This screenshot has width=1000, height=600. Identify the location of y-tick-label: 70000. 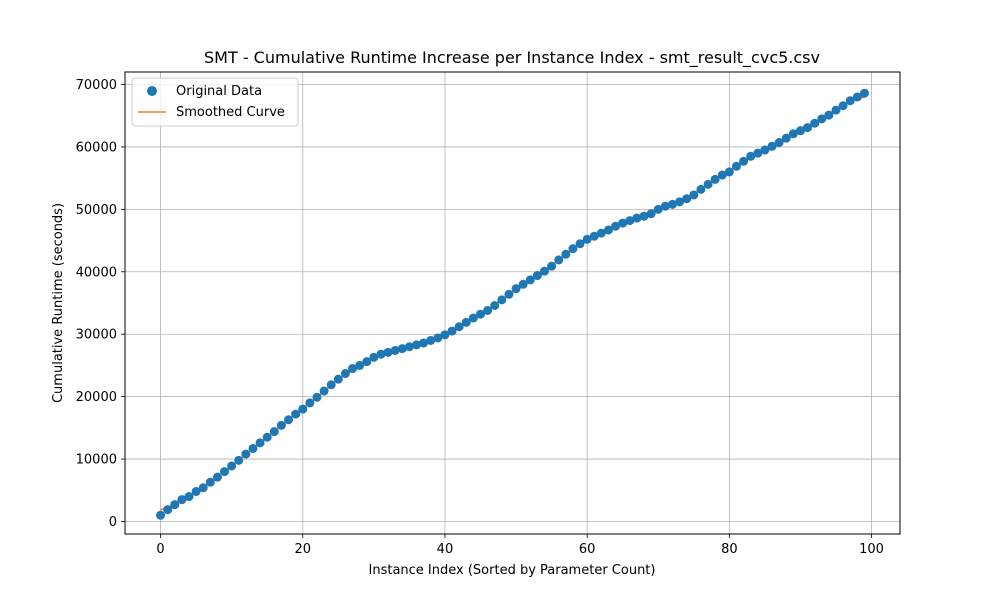
(96, 85).